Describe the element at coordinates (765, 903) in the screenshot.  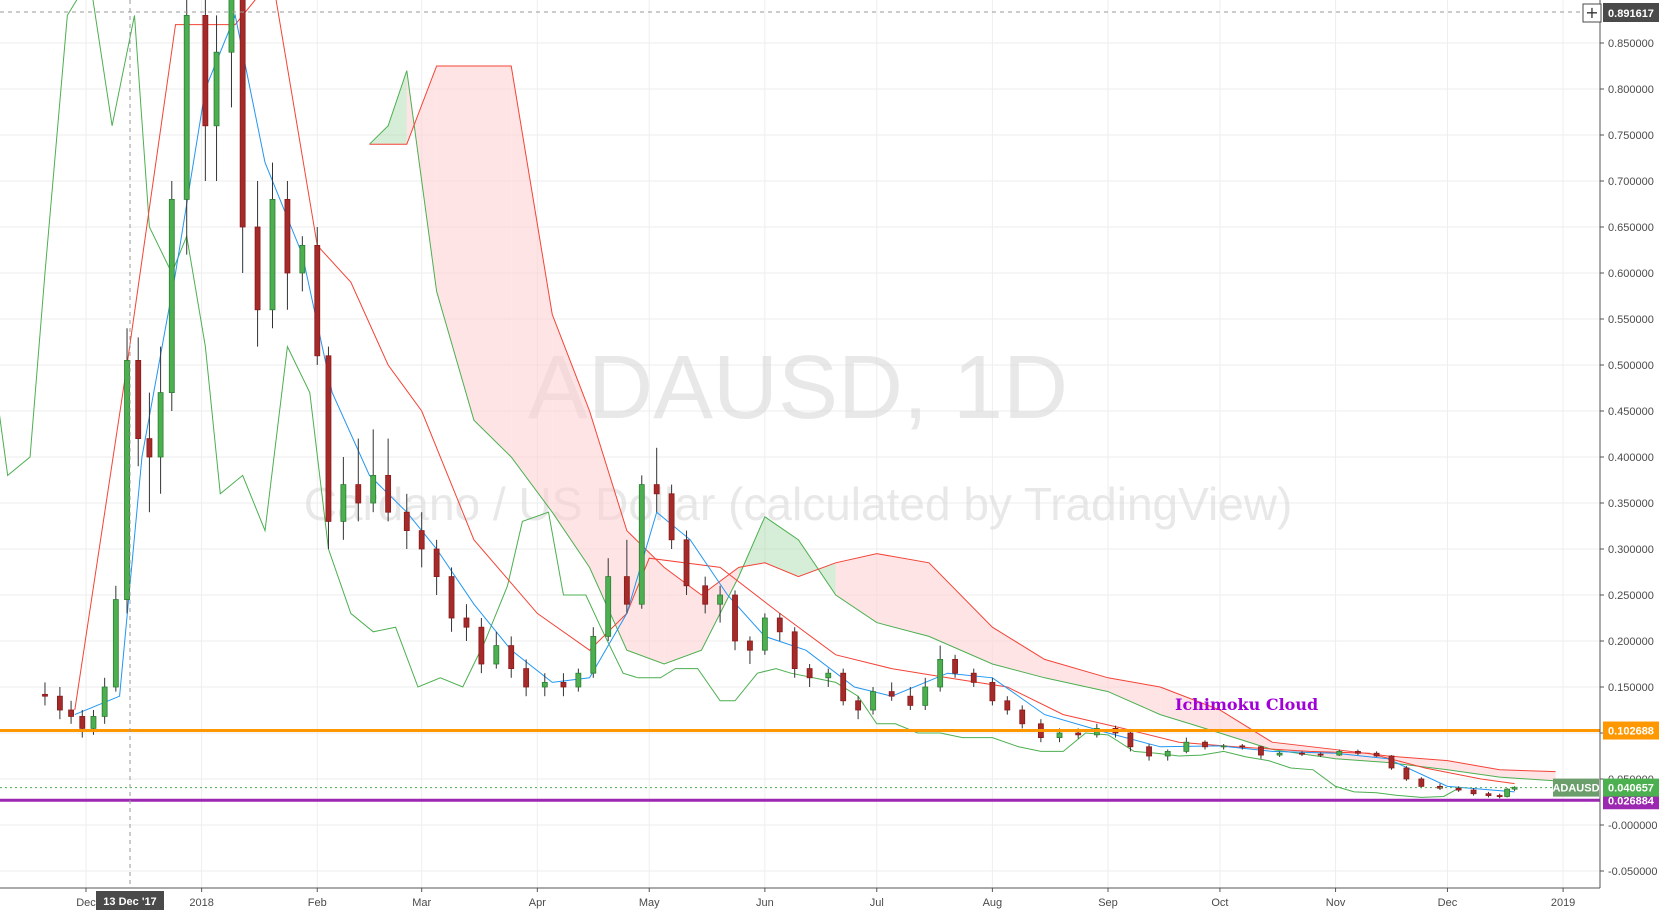
I see `x-tick-label: Jun` at that location.